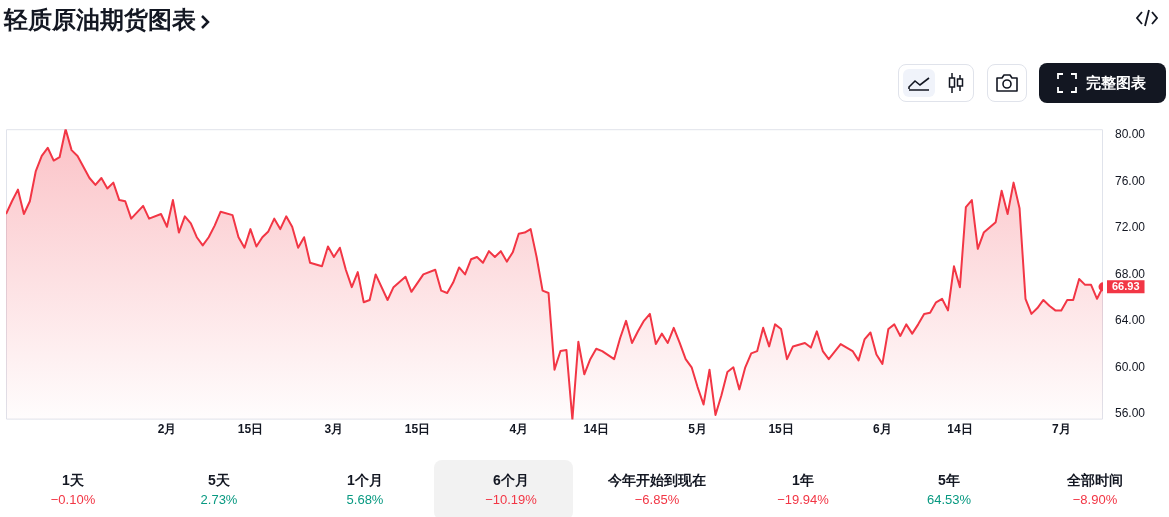 Image resolution: width=1169 pixels, height=517 pixels. Describe the element at coordinates (100, 20) in the screenshot. I see `chart-title: 轻质原油期货图表` at that location.